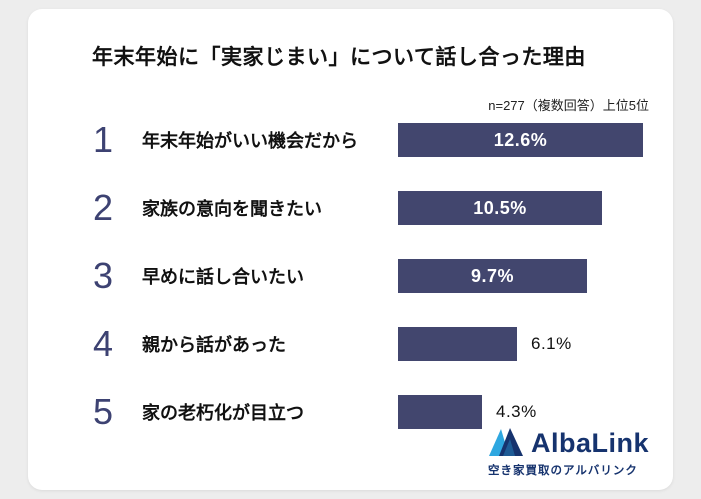  Describe the element at coordinates (103, 207) in the screenshot. I see `rank-number: 2` at that location.